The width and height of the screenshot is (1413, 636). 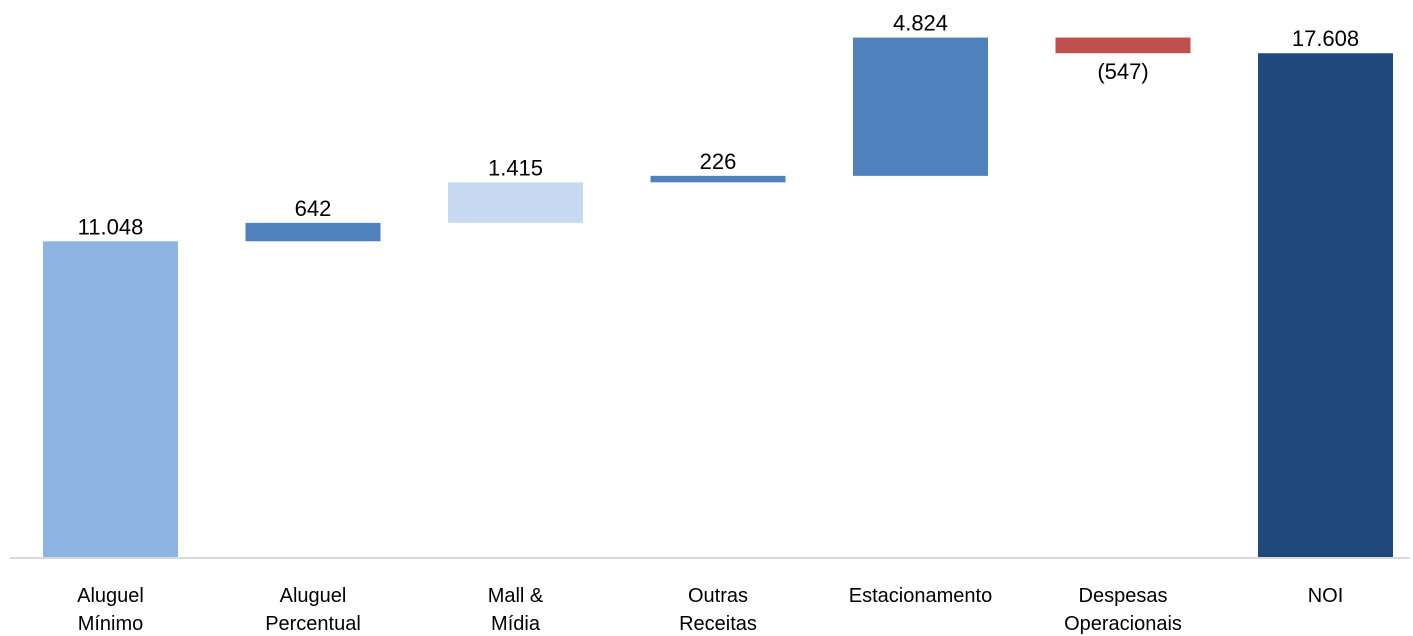 I want to click on category-label-0: Aluguel Mínimo, so click(x=110, y=610).